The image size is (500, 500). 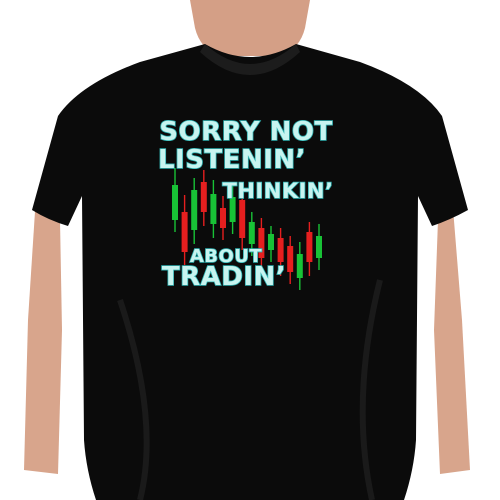 I want to click on right-arm, so click(x=452, y=335).